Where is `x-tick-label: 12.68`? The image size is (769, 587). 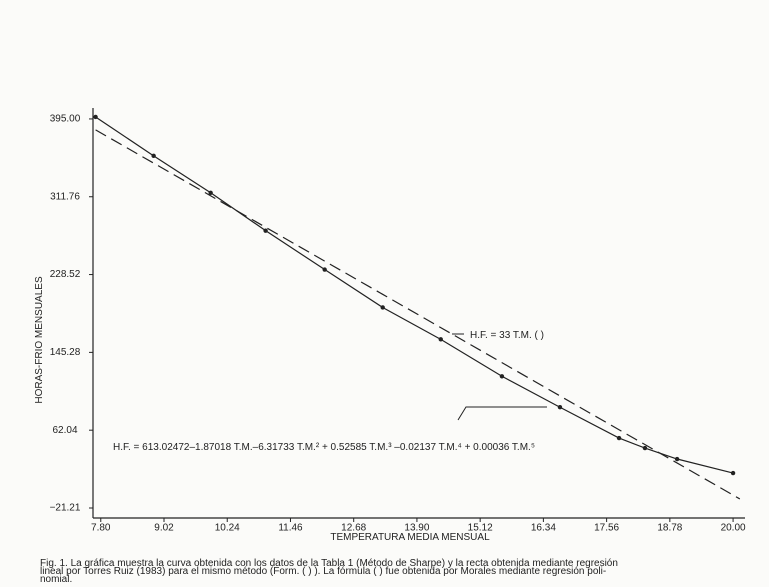
x-tick-label: 12.68 is located at coordinates (353, 528).